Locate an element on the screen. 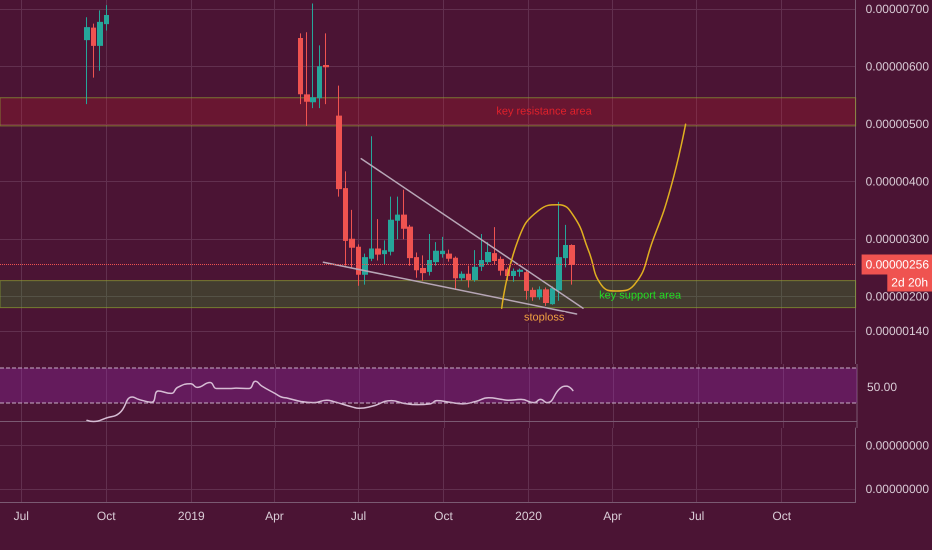 The height and width of the screenshot is (550, 932). x-tick-label: 2020 is located at coordinates (528, 516).